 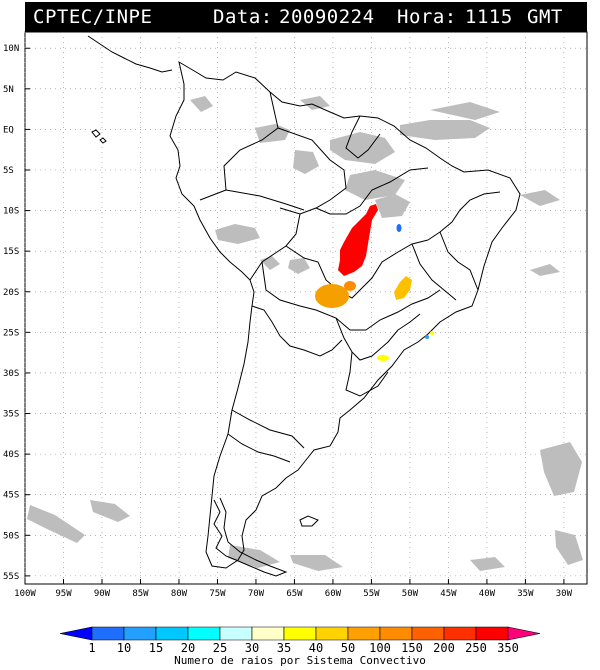 I want to click on lon-label: 60W, so click(x=333, y=594).